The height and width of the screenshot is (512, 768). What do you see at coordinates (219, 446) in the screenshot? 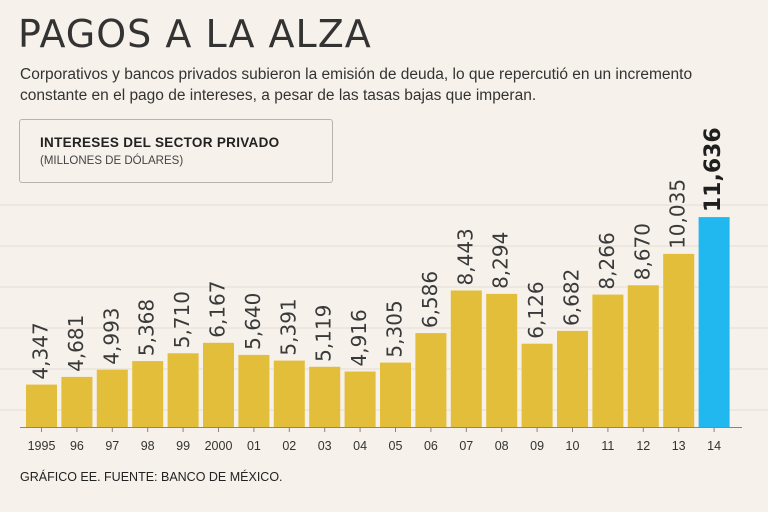
I see `tick-label-2000: 2000` at bounding box center [219, 446].